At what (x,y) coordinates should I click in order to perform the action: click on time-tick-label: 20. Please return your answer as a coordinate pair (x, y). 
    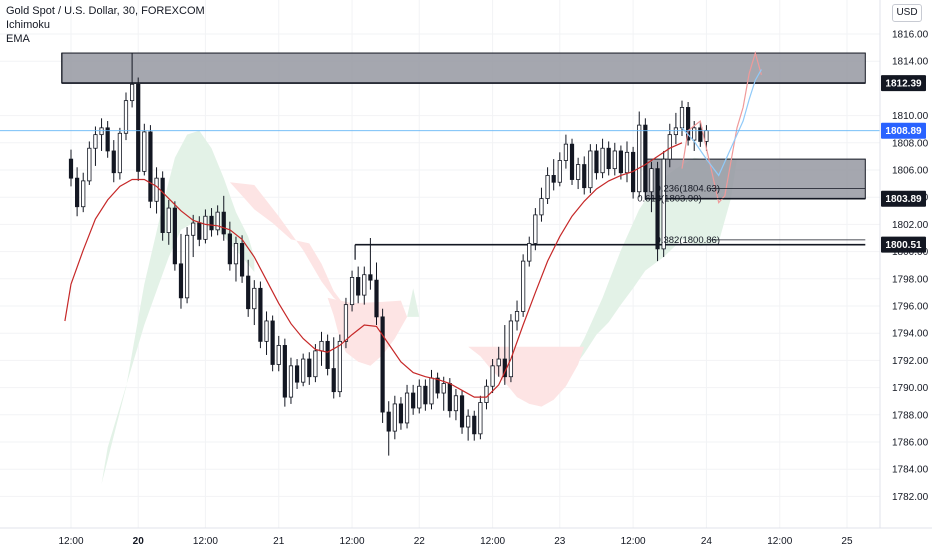
    Looking at the image, I should click on (139, 541).